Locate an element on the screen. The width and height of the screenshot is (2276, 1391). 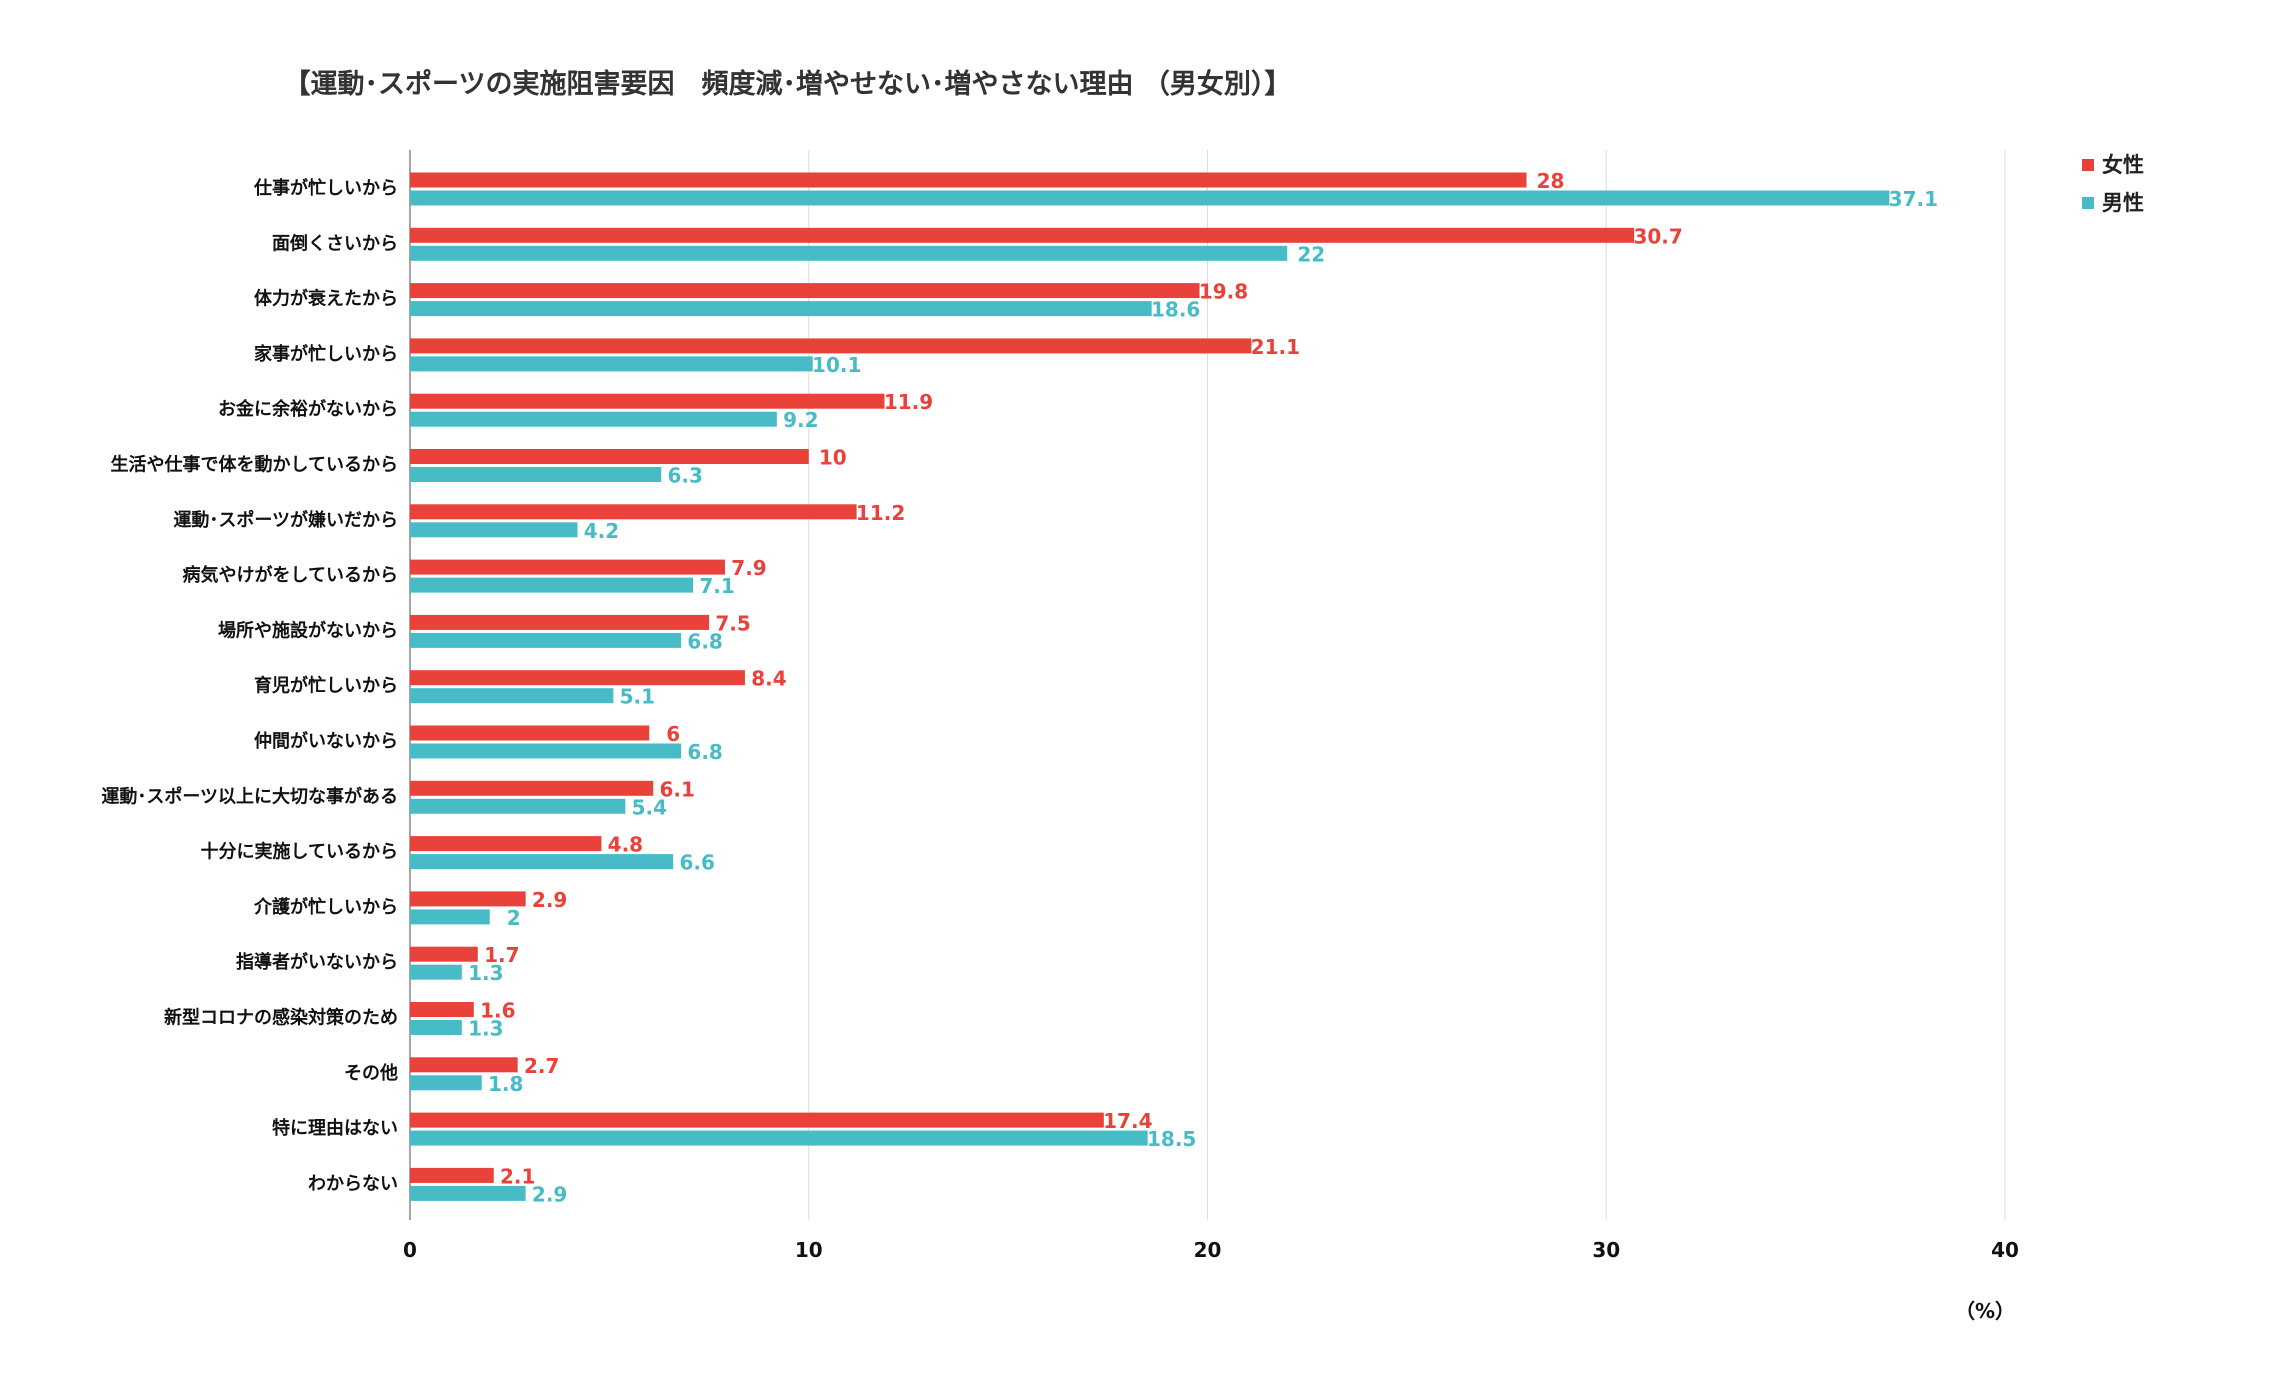
category-label: 仲間がいないから is located at coordinates (326, 741).